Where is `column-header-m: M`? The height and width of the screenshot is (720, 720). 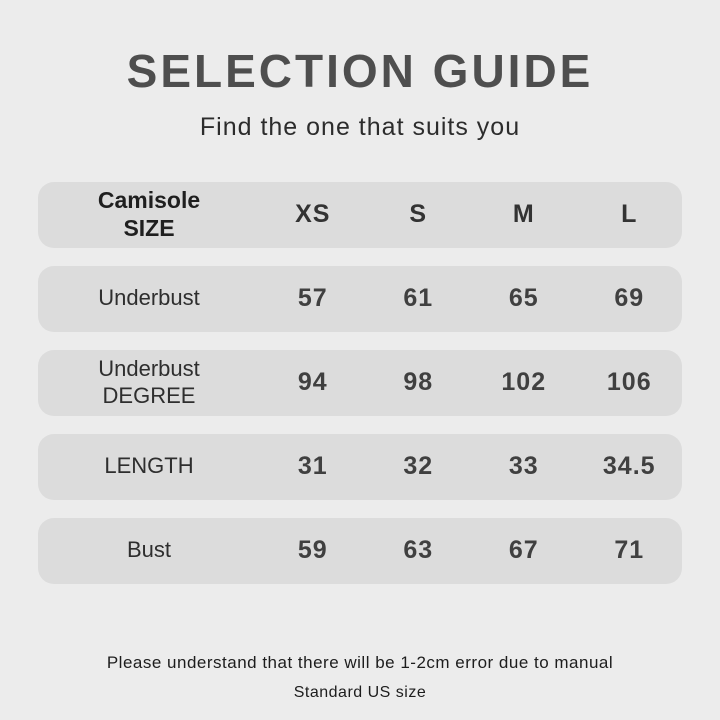 column-header-m: M is located at coordinates (523, 214).